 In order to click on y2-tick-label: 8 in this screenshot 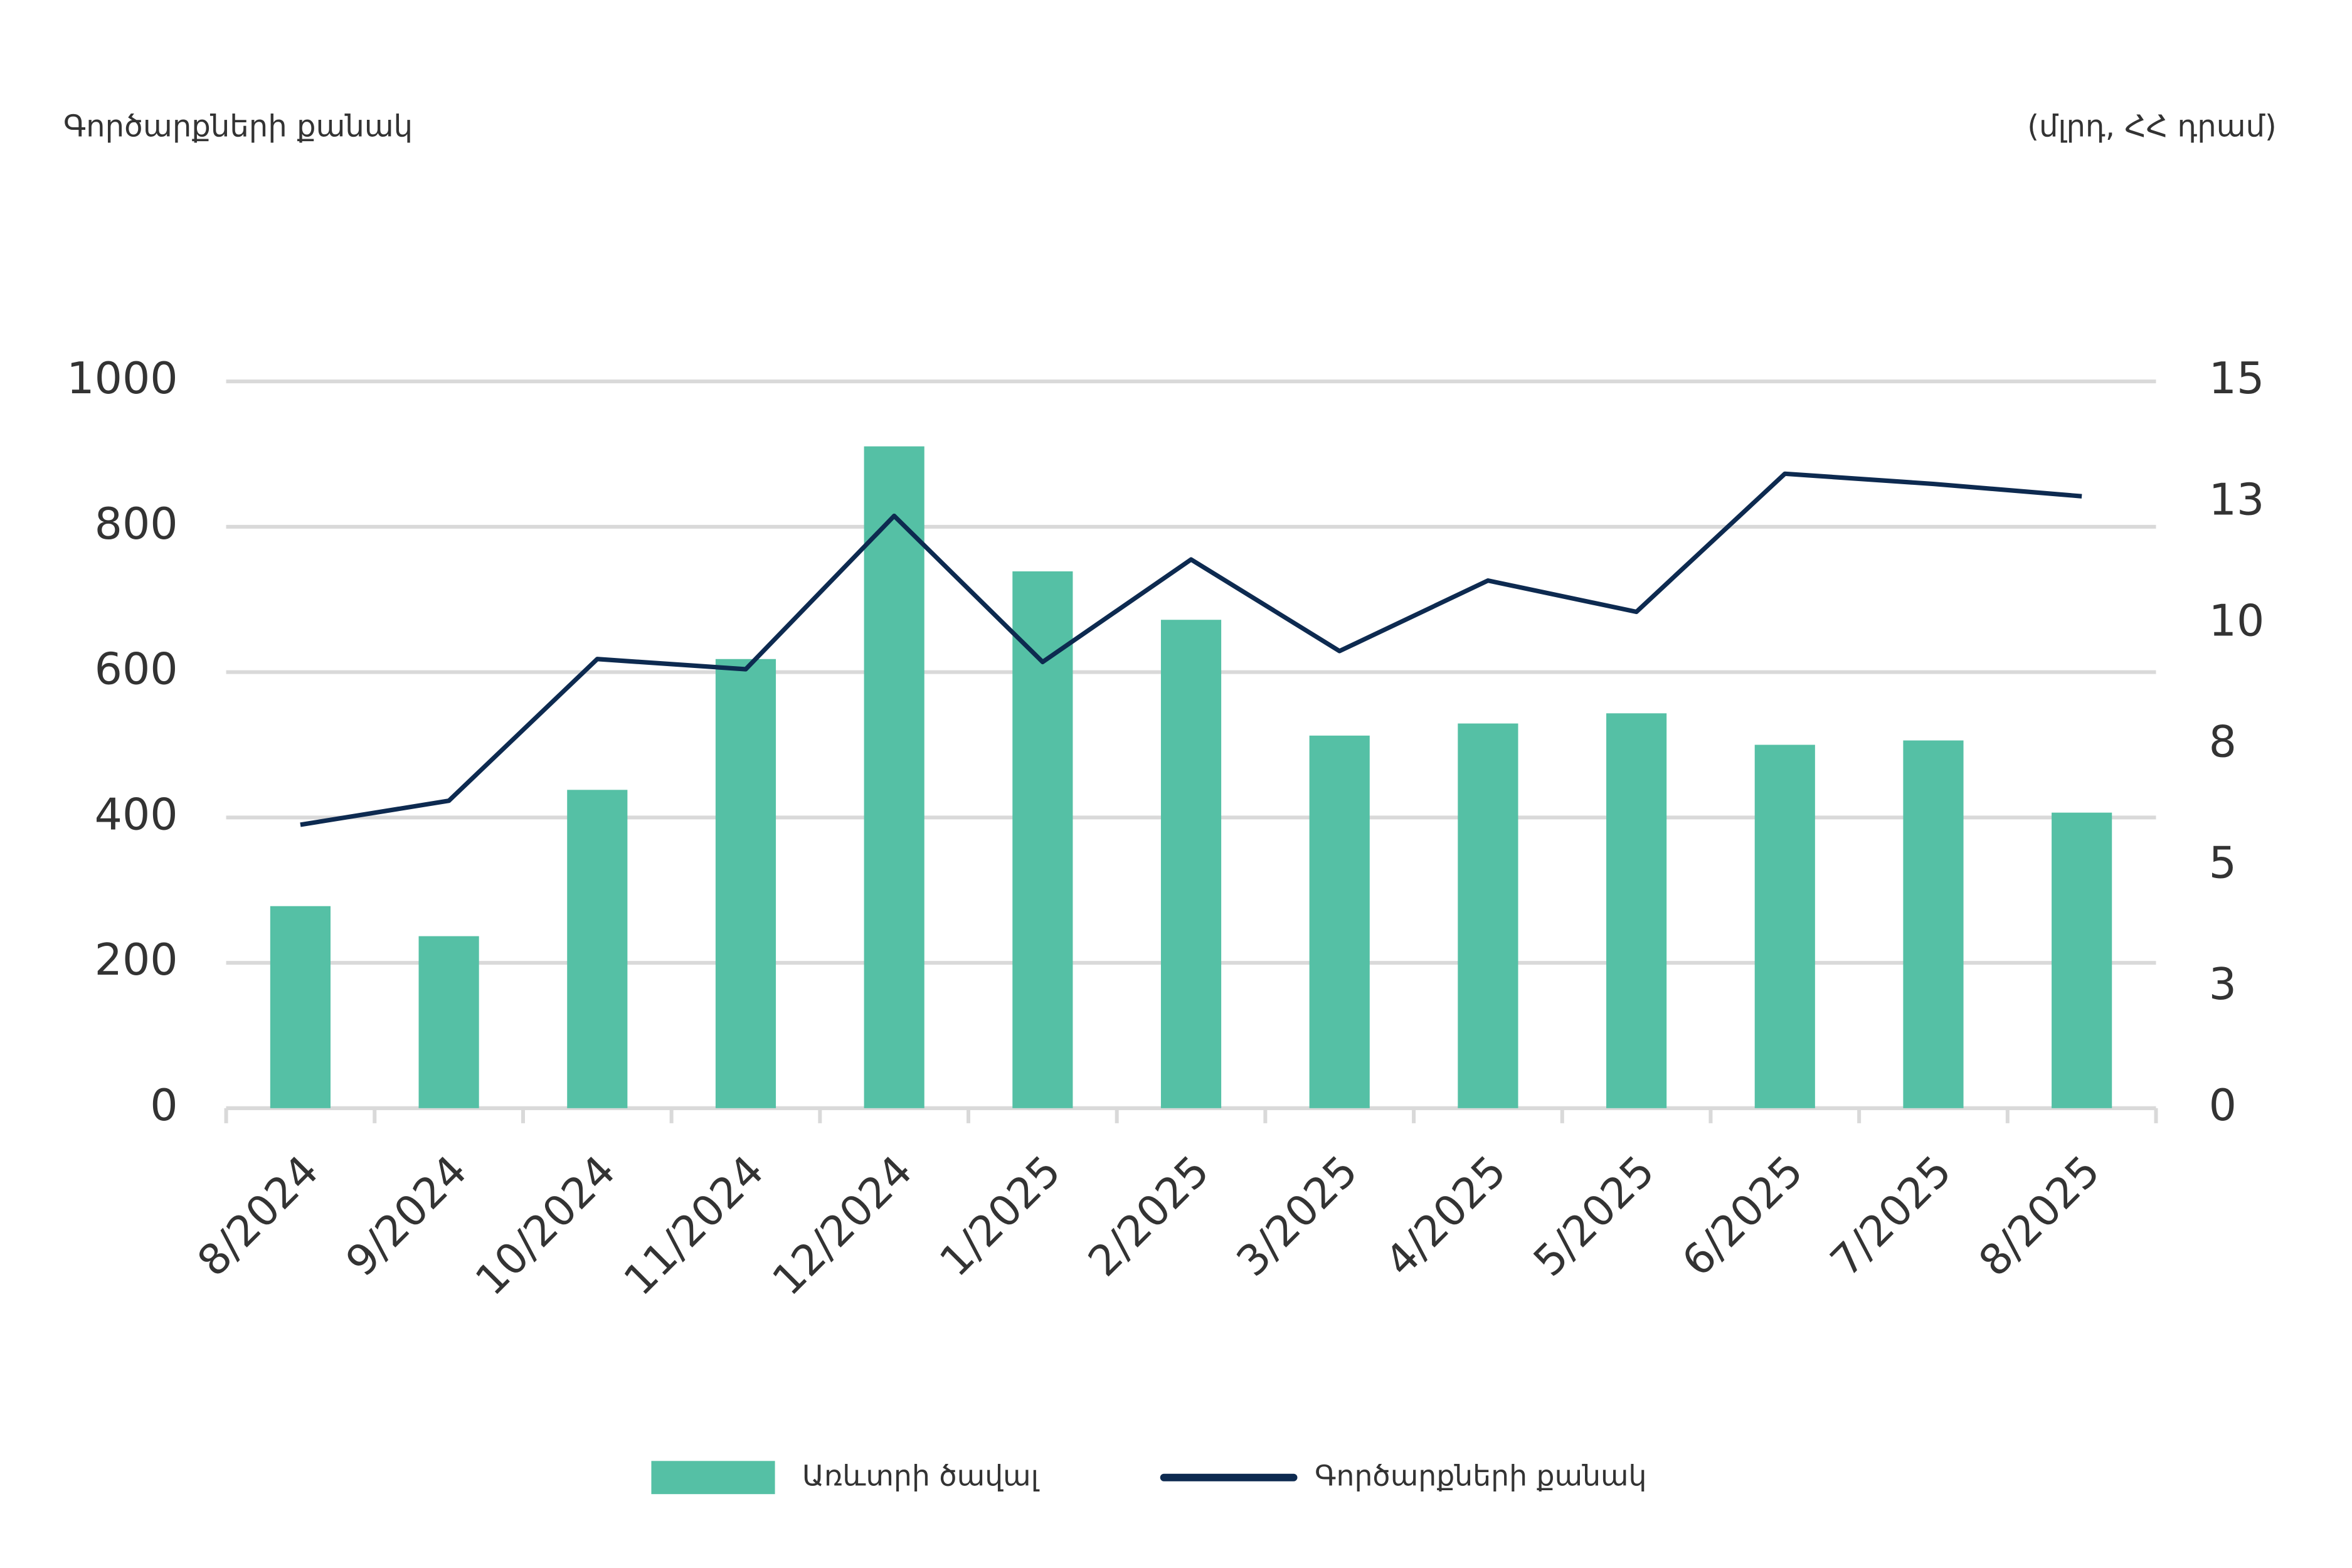, I will do `click(2223, 742)`.